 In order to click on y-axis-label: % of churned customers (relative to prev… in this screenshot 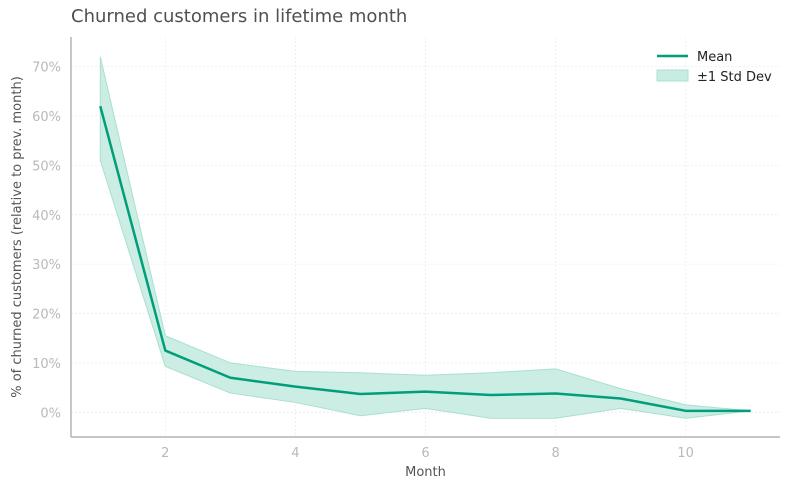, I will do `click(17, 237)`.